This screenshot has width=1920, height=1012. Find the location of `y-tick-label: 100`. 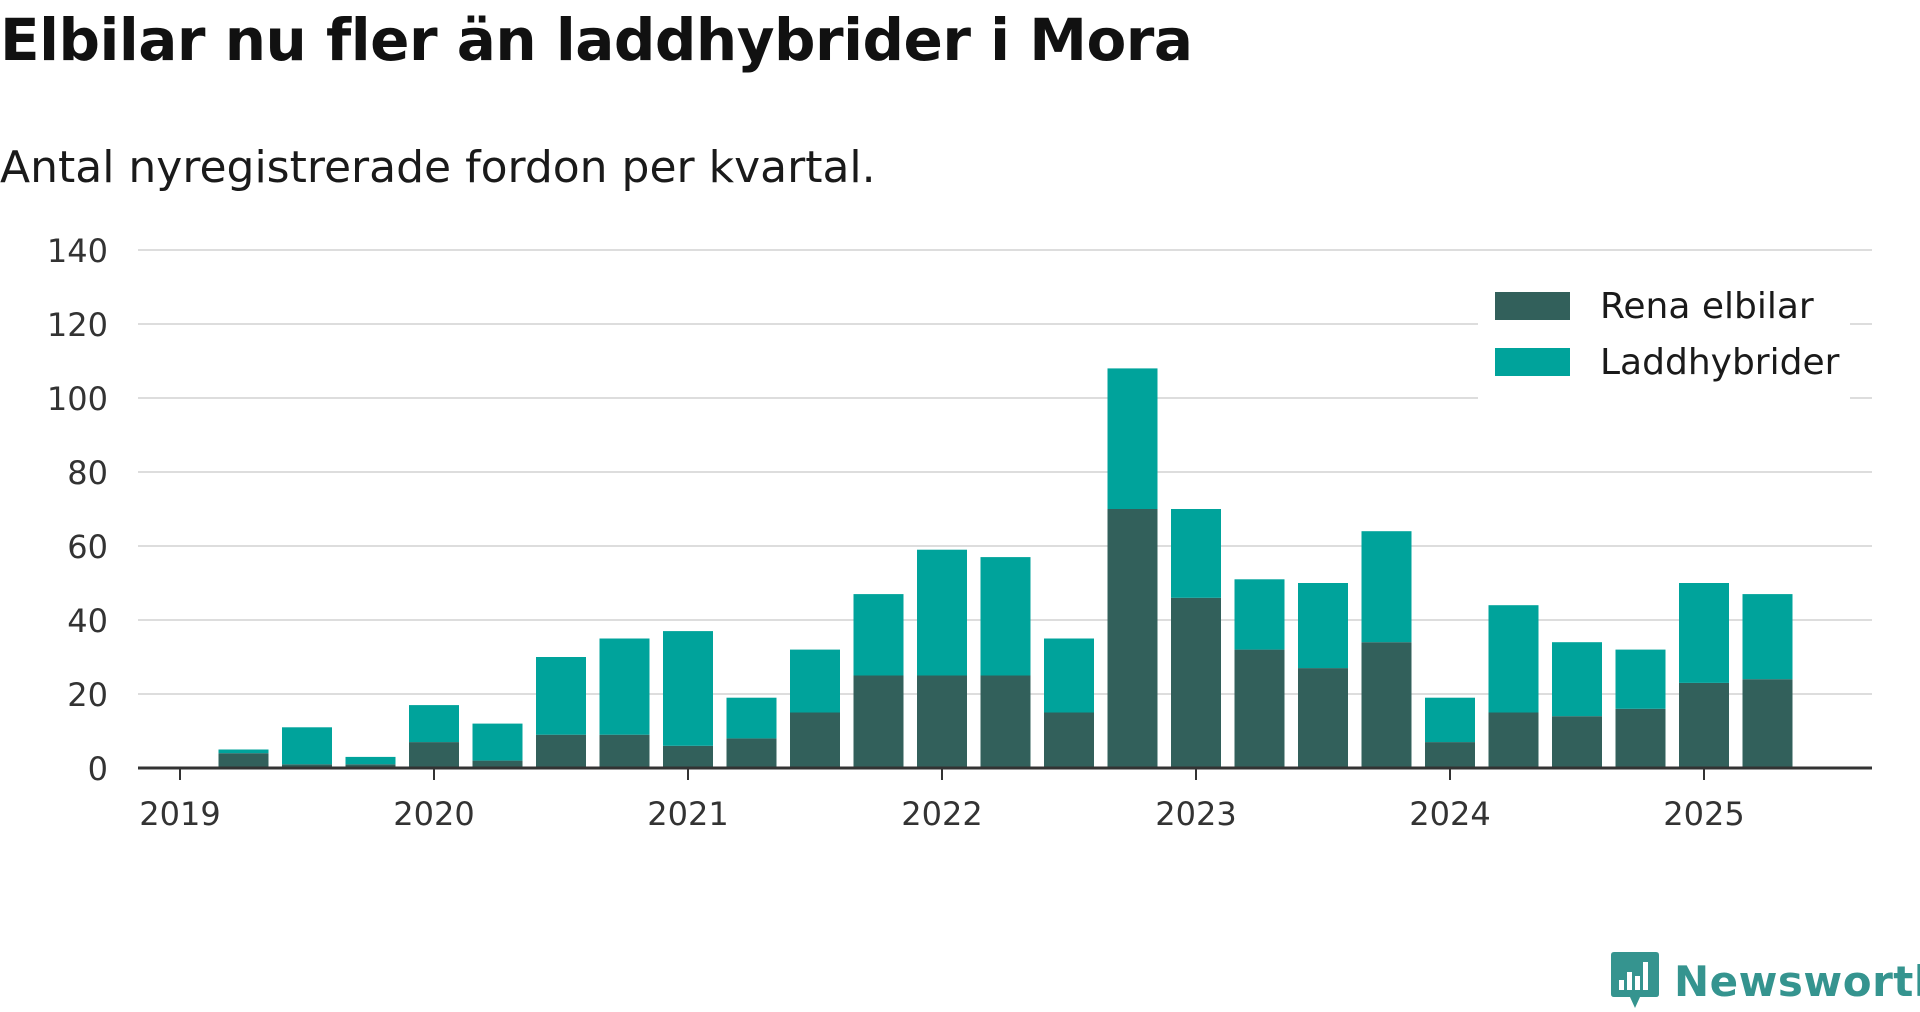

y-tick-label: 100 is located at coordinates (77, 399).